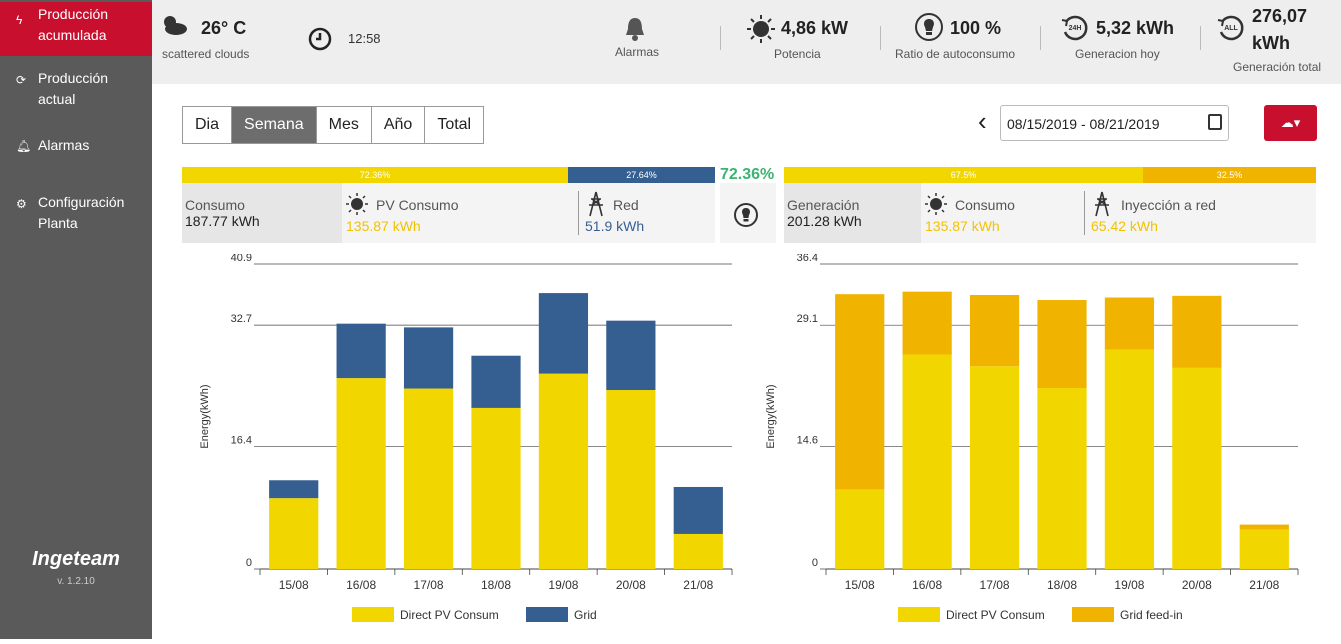 The image size is (1341, 644). Describe the element at coordinates (294, 585) in the screenshot. I see `x-tick-label: 15/08` at that location.